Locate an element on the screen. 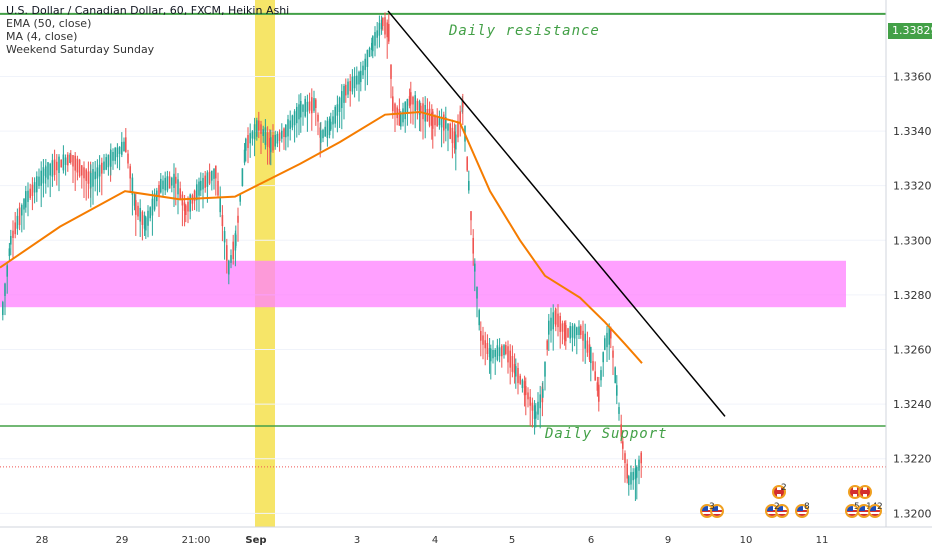  event-count-badge: 2 is located at coordinates (880, 507).